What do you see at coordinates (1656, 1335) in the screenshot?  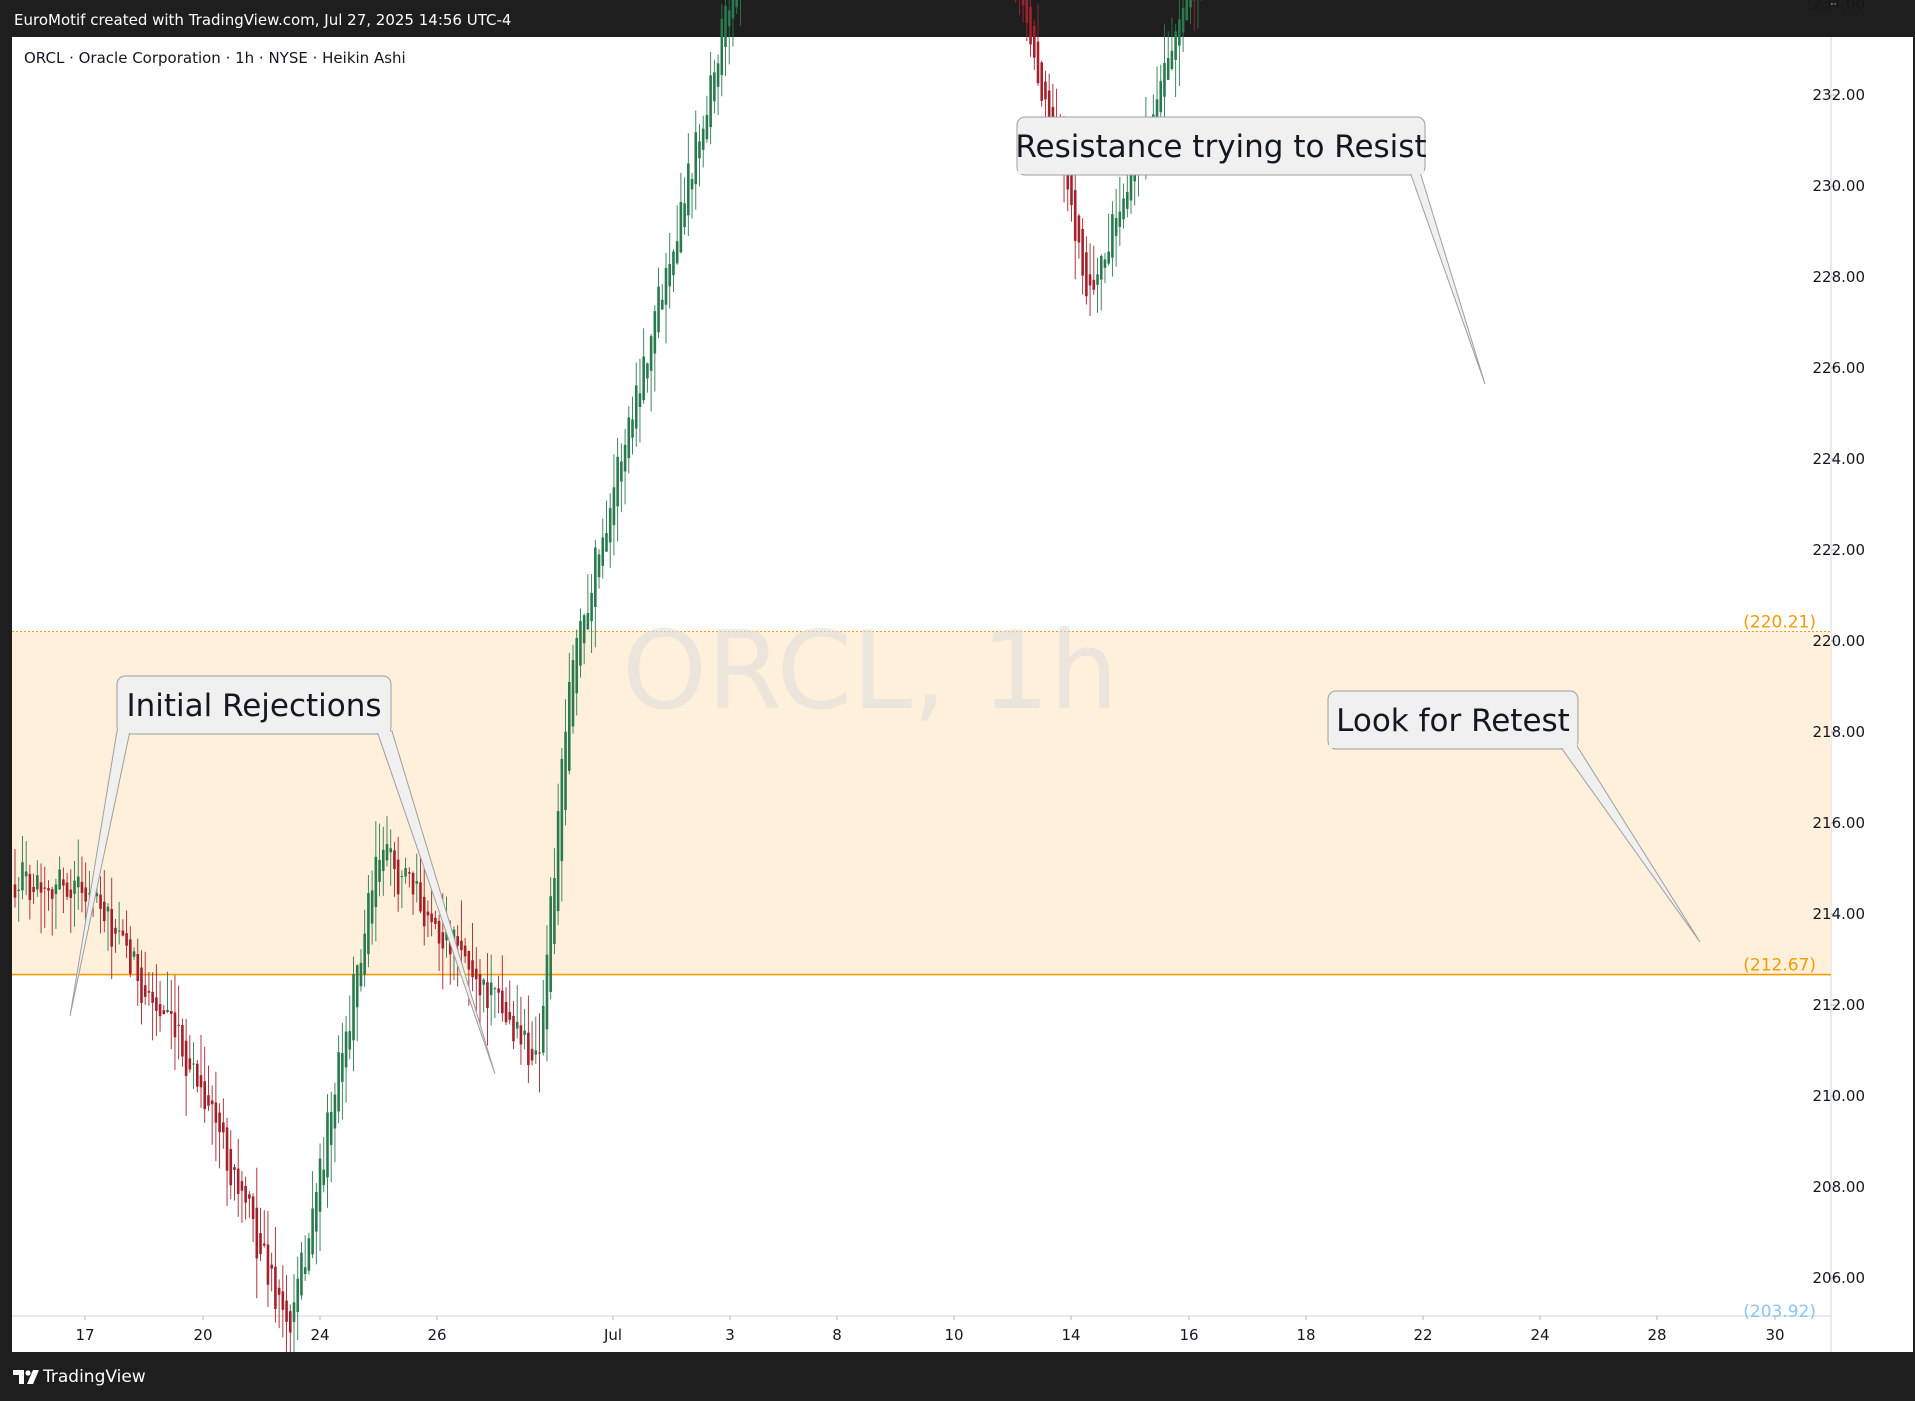 I see `time-tick-label: 28` at bounding box center [1656, 1335].